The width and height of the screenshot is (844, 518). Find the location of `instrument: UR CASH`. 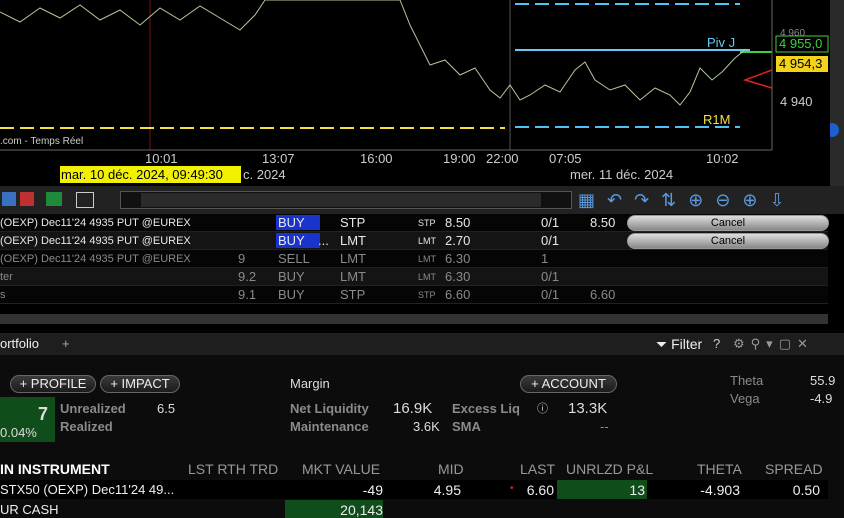

instrument: UR CASH is located at coordinates (29, 509).